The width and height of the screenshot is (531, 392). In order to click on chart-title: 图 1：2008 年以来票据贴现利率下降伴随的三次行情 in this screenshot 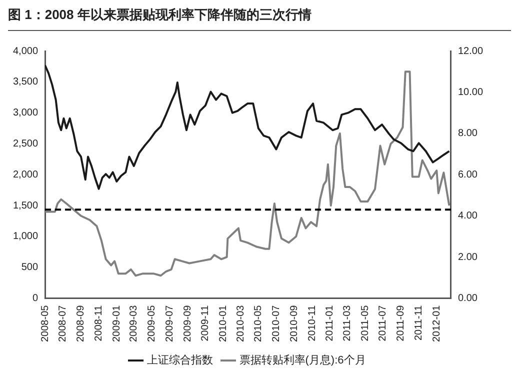, I will do `click(259, 18)`.